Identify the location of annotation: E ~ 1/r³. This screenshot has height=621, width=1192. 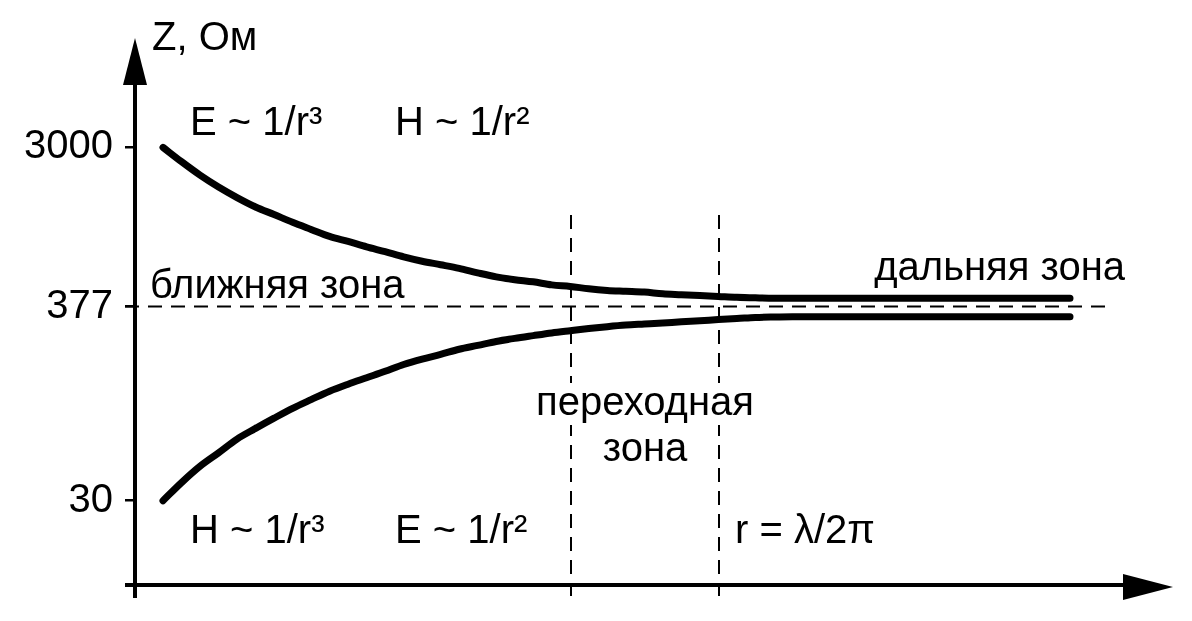
(256, 121).